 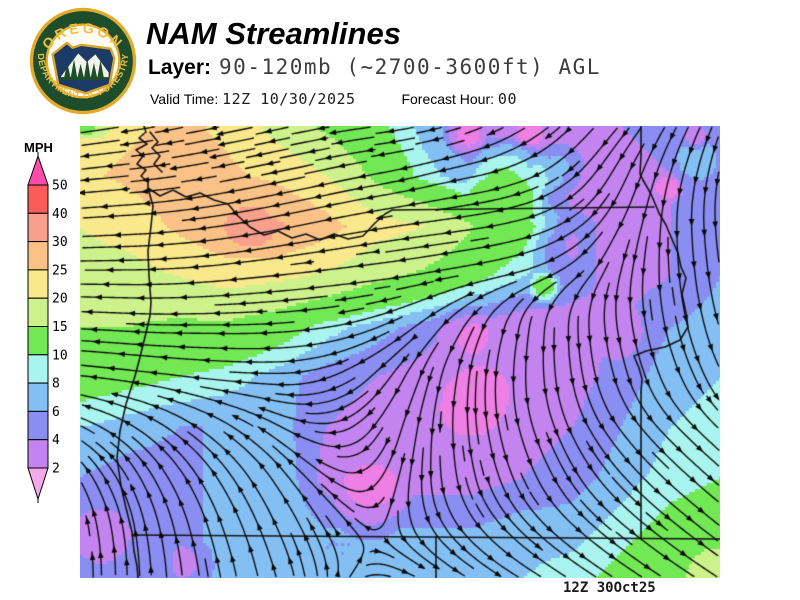 What do you see at coordinates (180, 67) in the screenshot?
I see `layer-label: Layer:` at bounding box center [180, 67].